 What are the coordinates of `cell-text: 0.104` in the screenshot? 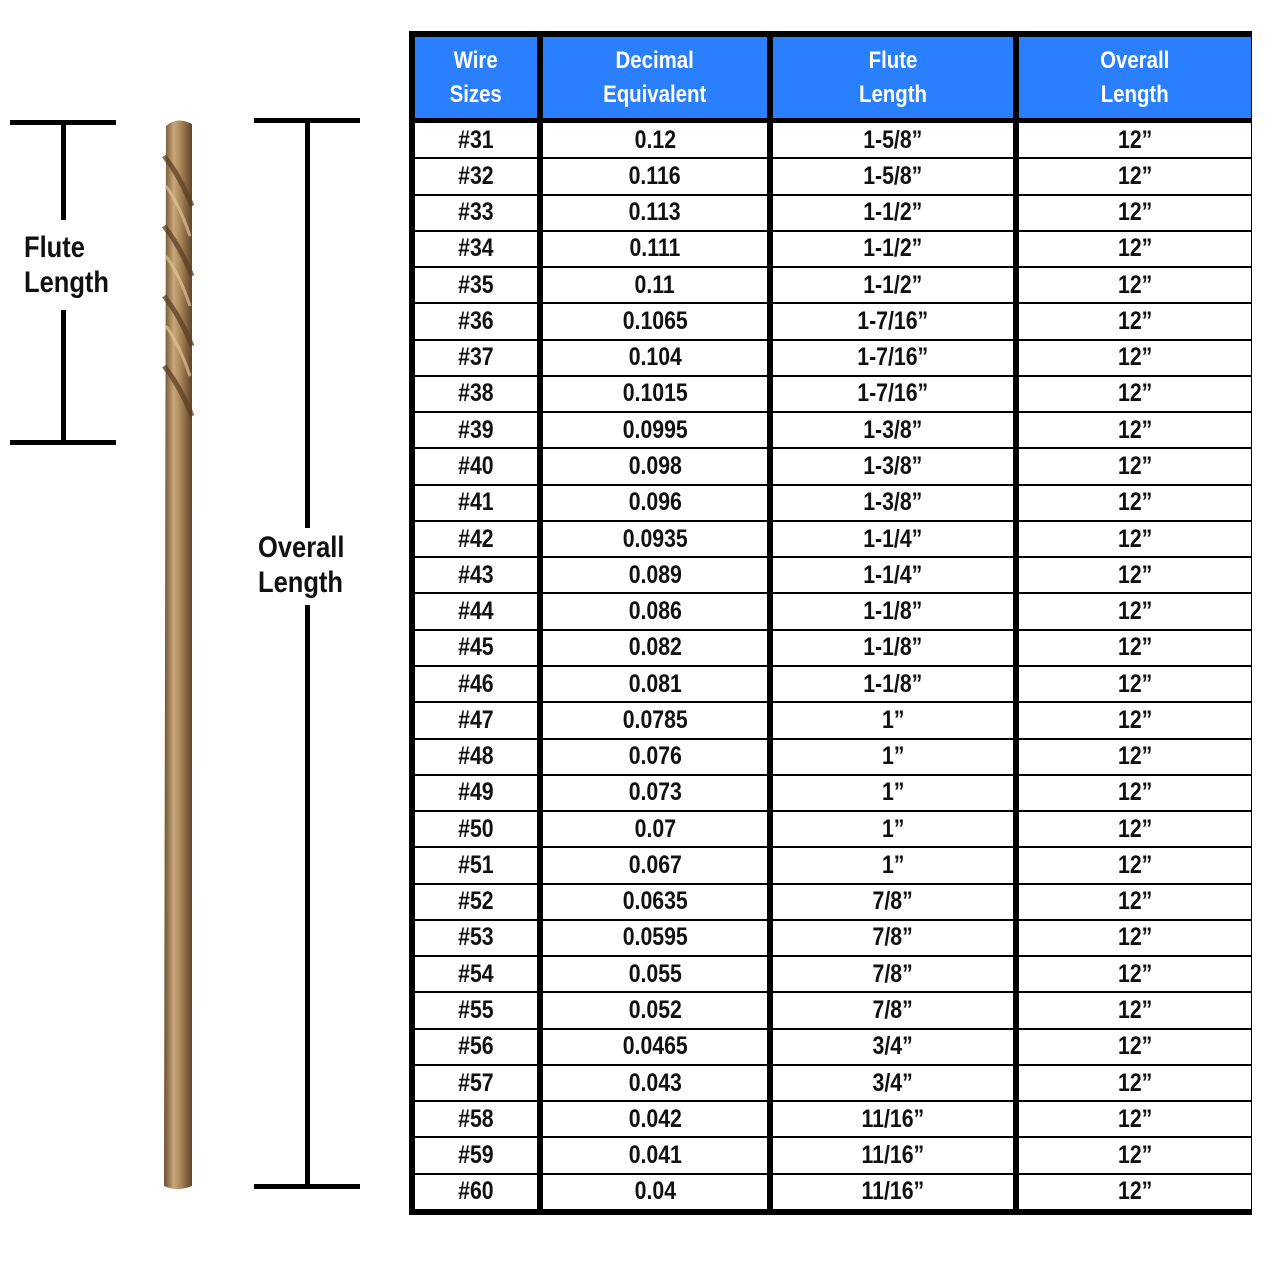 It's located at (655, 357).